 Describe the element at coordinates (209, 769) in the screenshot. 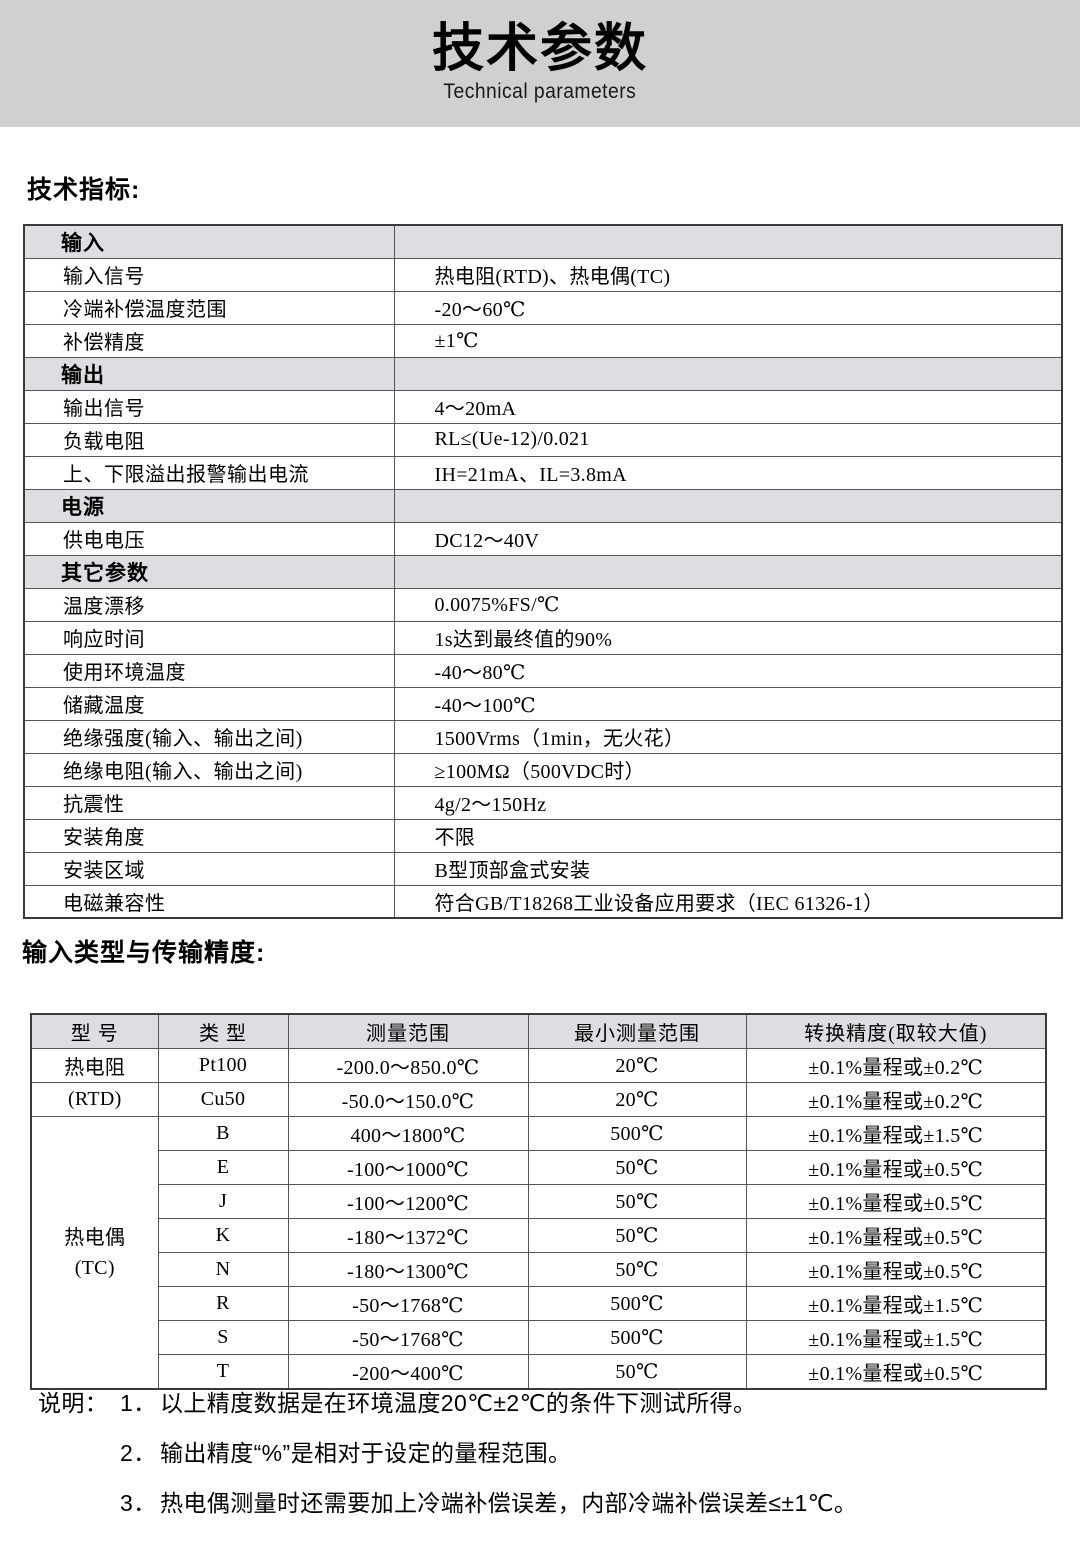

I see `spec-label: 绝缘电阻(输入、输出之间)` at that location.